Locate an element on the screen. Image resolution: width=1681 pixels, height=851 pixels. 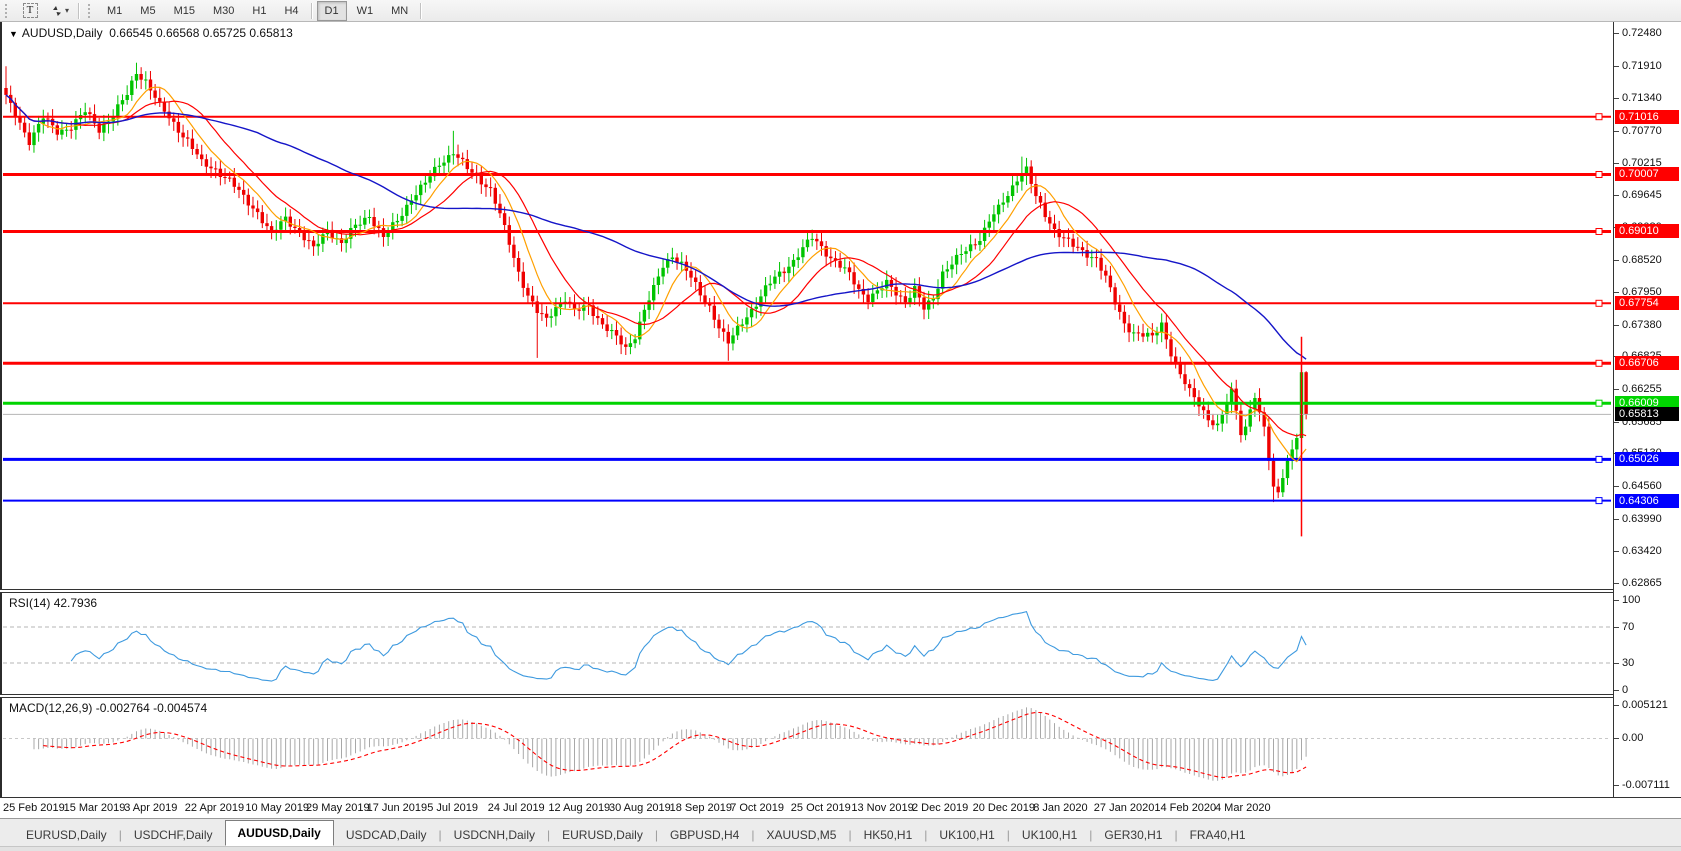
timeframe-button-m1: M1 is located at coordinates (115, 10).